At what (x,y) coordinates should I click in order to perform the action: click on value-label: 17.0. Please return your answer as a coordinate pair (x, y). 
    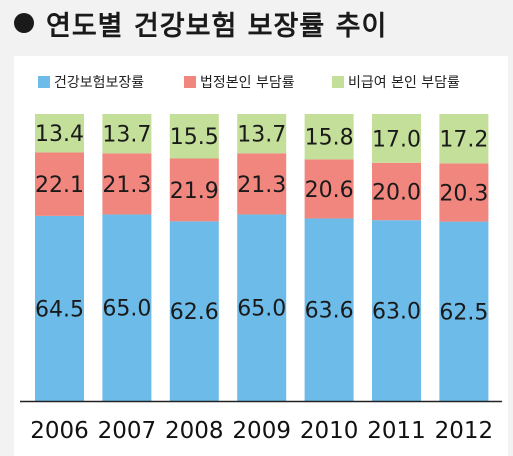
    Looking at the image, I should click on (396, 139).